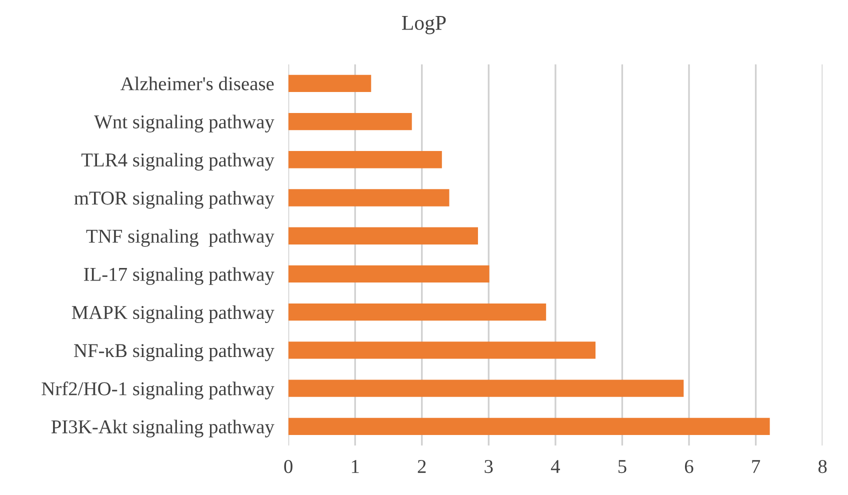 This screenshot has height=495, width=848. What do you see at coordinates (822, 467) in the screenshot?
I see `x-tick-label: 8` at bounding box center [822, 467].